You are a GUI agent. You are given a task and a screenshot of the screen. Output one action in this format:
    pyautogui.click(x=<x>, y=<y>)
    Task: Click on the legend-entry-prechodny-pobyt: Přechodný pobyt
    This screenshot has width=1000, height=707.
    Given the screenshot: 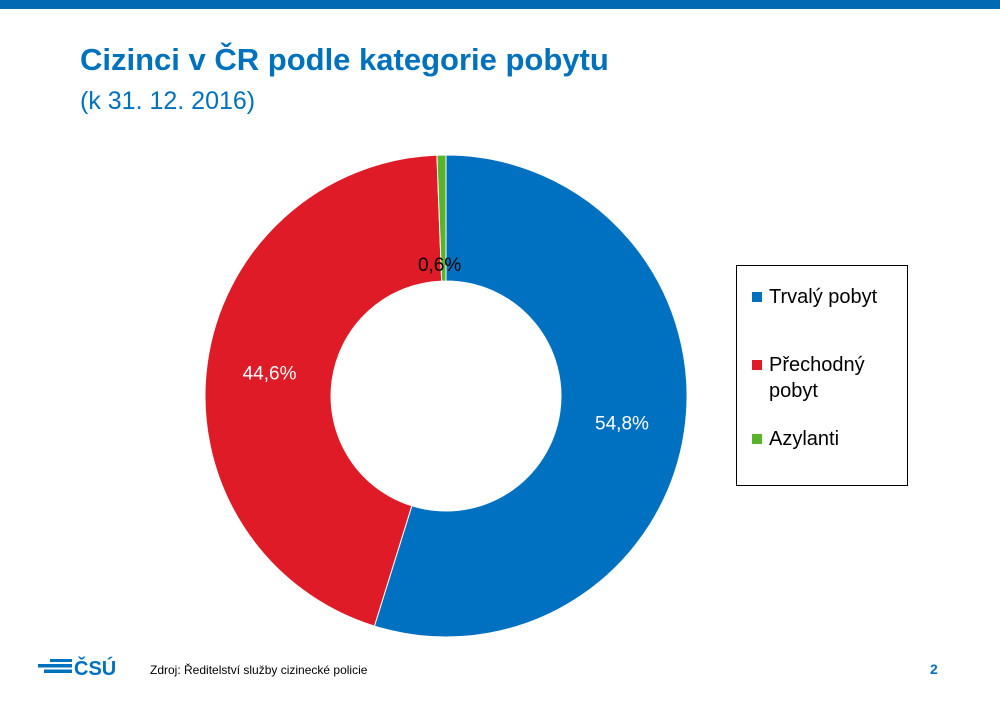 What is the action you would take?
    pyautogui.click(x=808, y=378)
    